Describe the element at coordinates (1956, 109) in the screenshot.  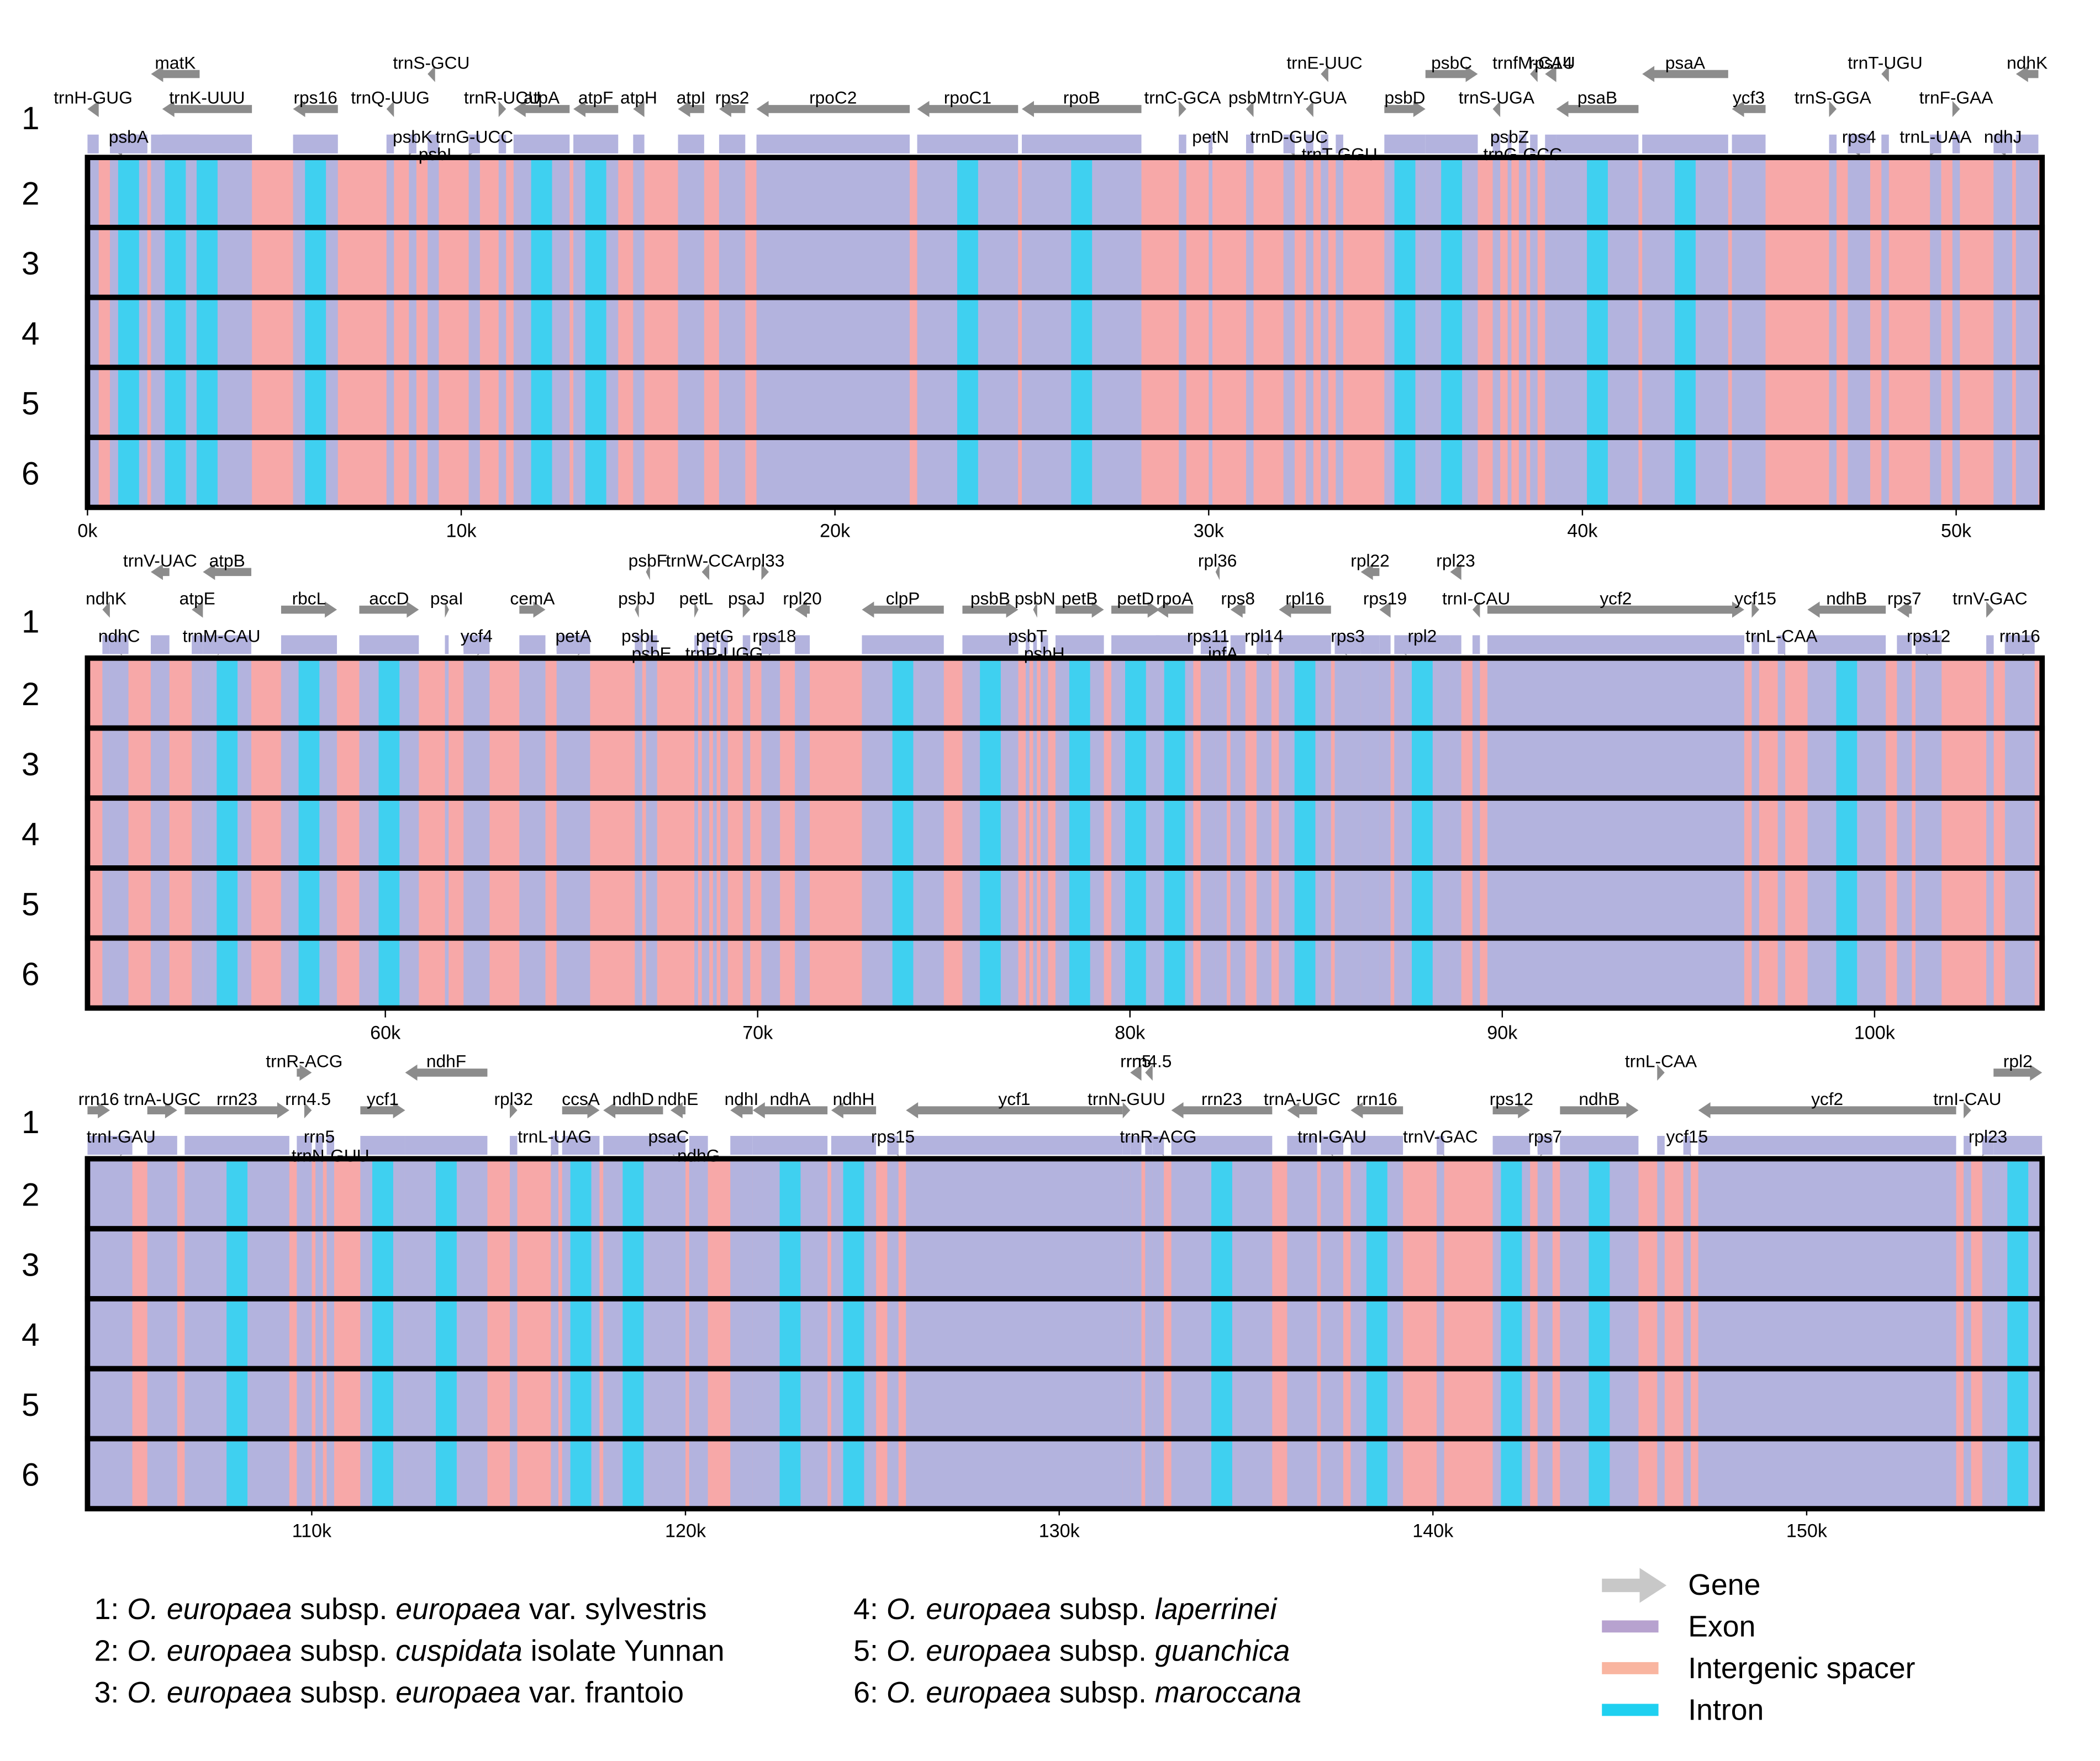
I see `gene-arrow-trnF-GAA` at that location.